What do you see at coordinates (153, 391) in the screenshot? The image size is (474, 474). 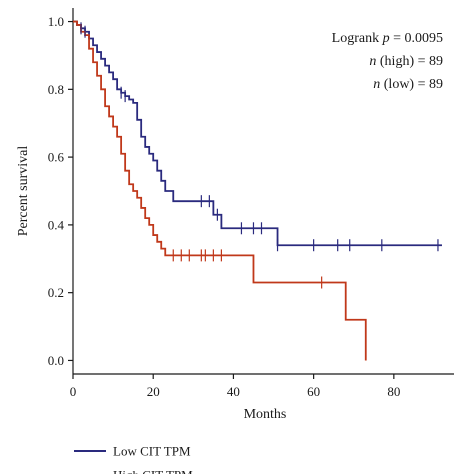 I see `x-tick-label: 20` at bounding box center [153, 391].